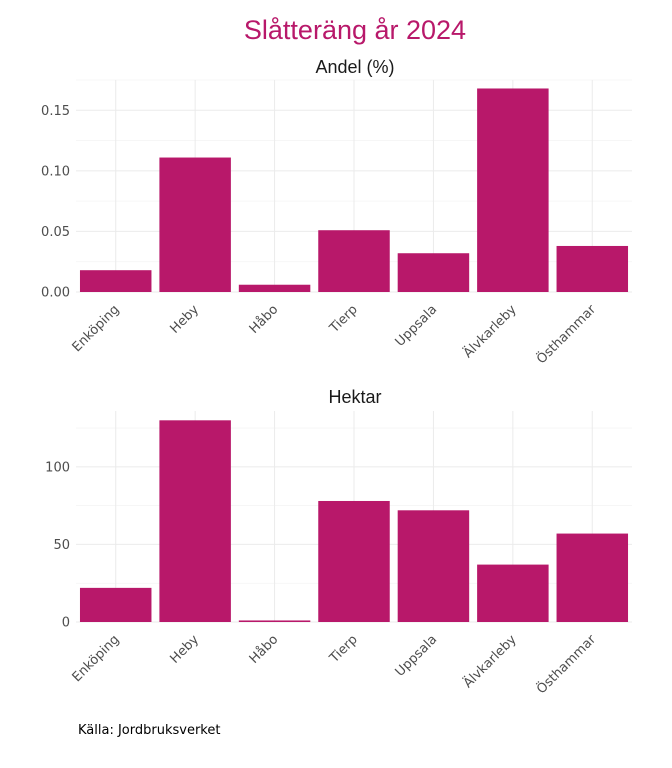  Describe the element at coordinates (343, 319) in the screenshot. I see `x-tick-label-andel: Tierp` at that location.